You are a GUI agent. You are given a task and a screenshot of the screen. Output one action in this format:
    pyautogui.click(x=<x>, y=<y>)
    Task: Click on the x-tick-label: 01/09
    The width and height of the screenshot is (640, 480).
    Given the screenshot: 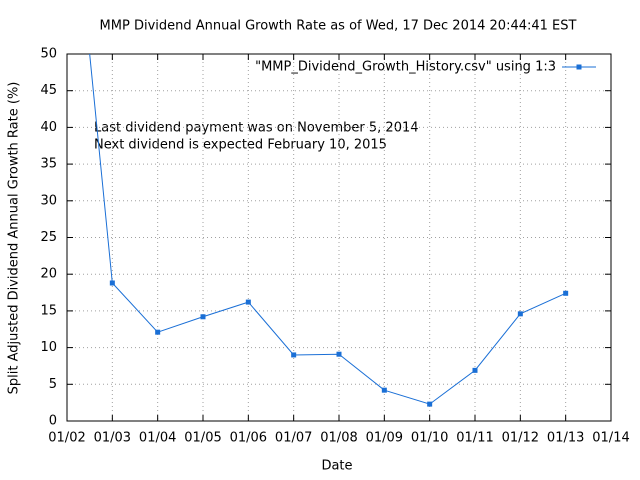 What is the action you would take?
    pyautogui.click(x=384, y=438)
    